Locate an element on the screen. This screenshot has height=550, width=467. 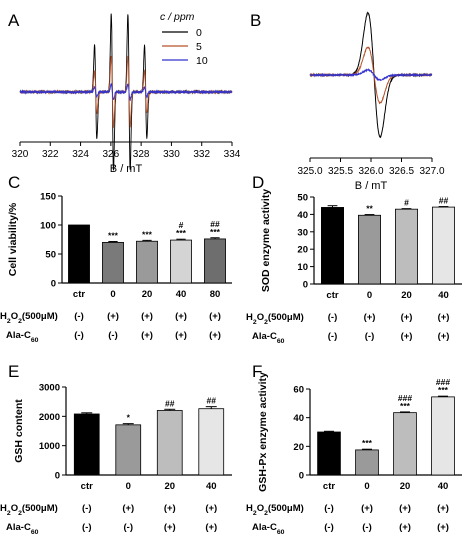
panel-e-category-label: 20 is located at coordinates (169, 486).